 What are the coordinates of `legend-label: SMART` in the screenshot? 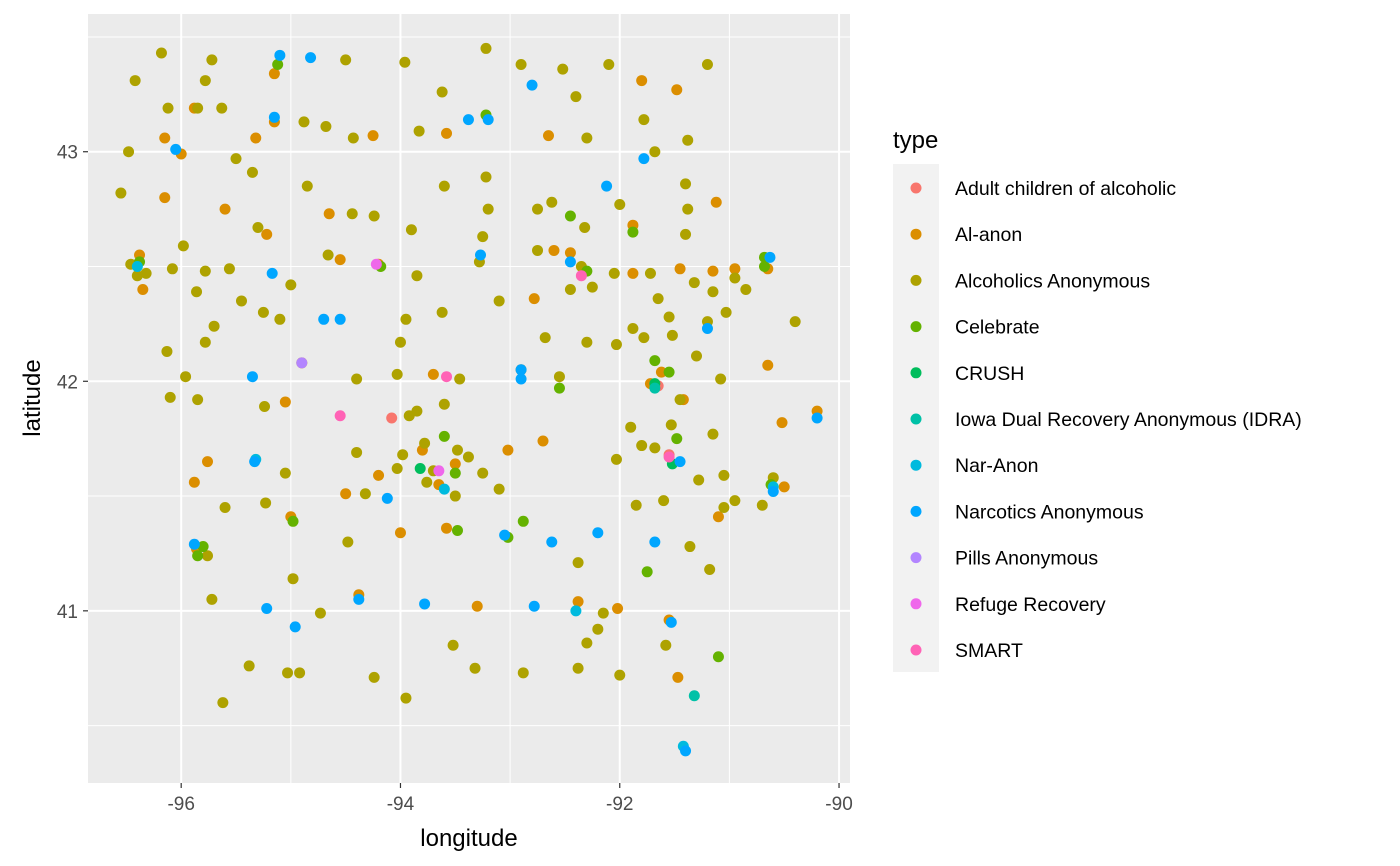 It's located at (989, 651).